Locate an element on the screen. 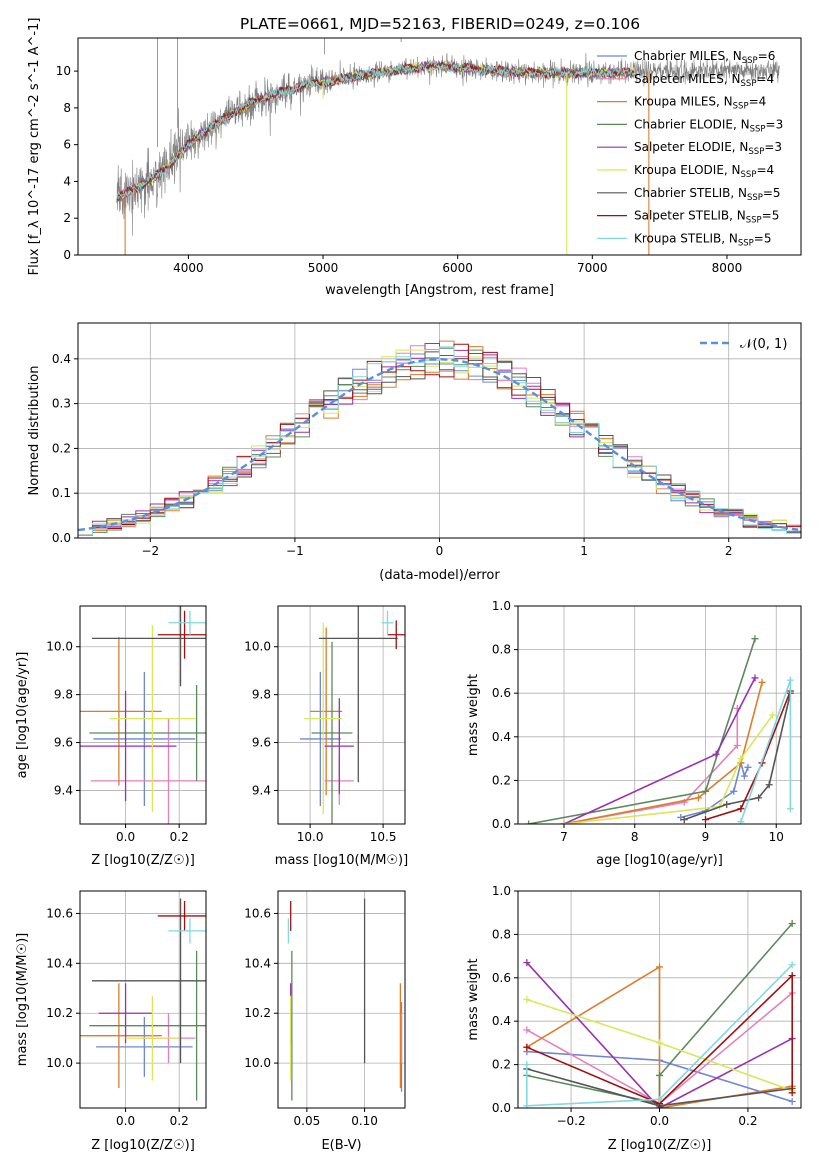 The image size is (819, 1170). y-axis-label: Normed distribution is located at coordinates (34, 431).